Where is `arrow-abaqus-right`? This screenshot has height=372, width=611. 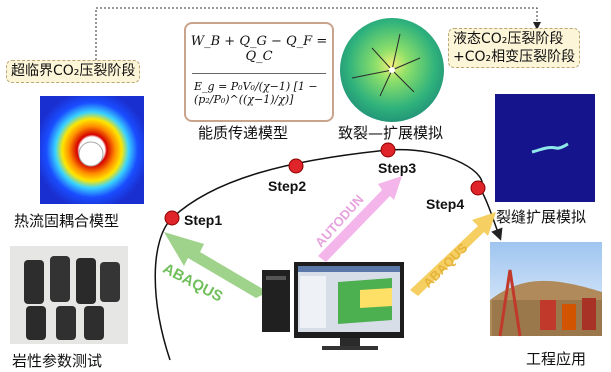 arrow-abaqus-right is located at coordinates (453, 254).